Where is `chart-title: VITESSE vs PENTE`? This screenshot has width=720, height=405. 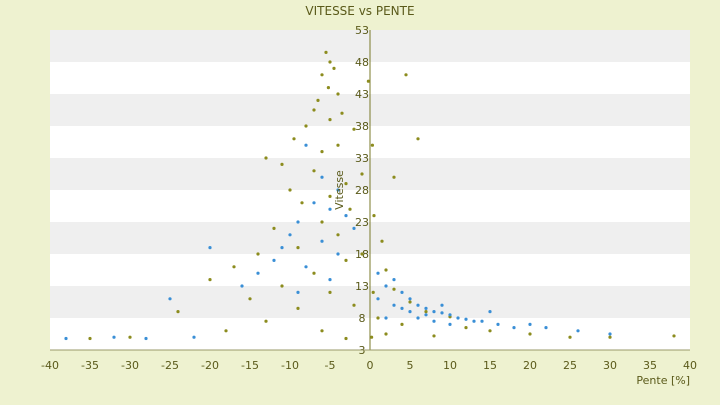
chart-title: VITESSE vs PENTE is located at coordinates (359, 11).